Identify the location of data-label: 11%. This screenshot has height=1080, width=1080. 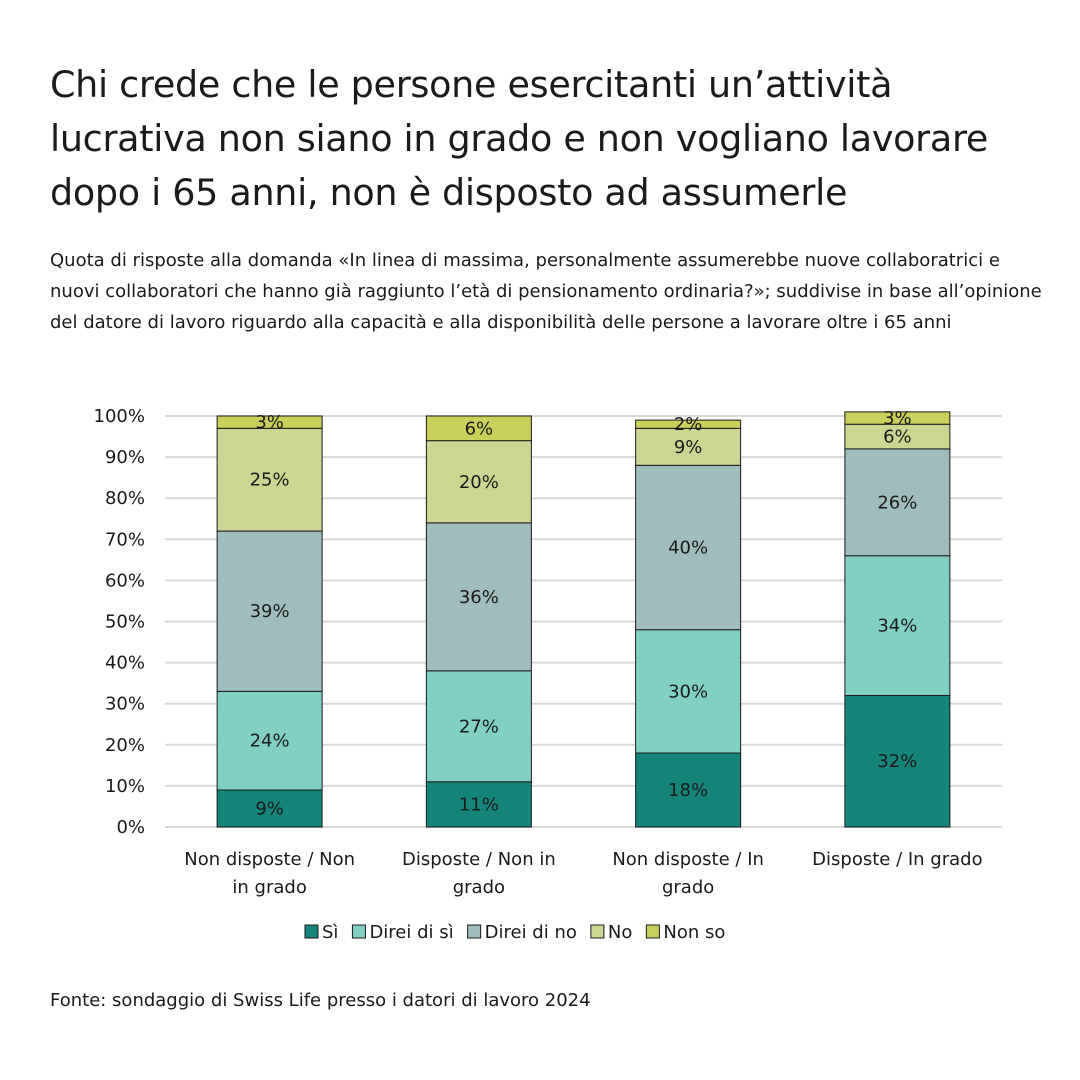
(479, 804).